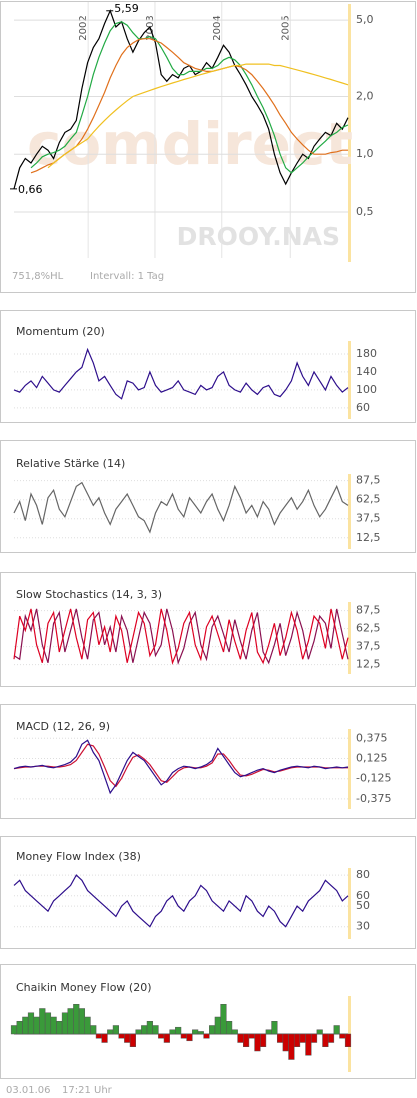 This screenshot has height=1098, width=417. I want to click on annotation: 0,66, so click(30, 189).